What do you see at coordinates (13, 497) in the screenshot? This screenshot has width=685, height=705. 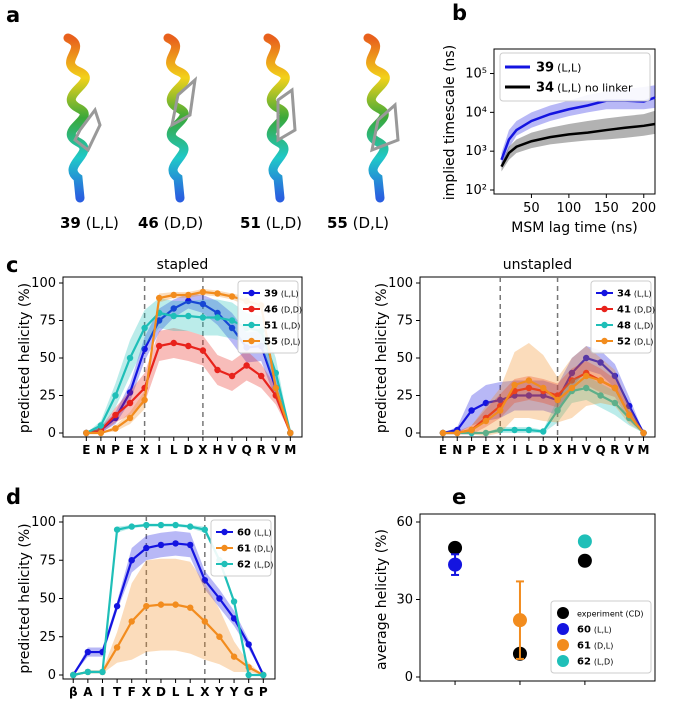 I see `panel-label: d` at bounding box center [13, 497].